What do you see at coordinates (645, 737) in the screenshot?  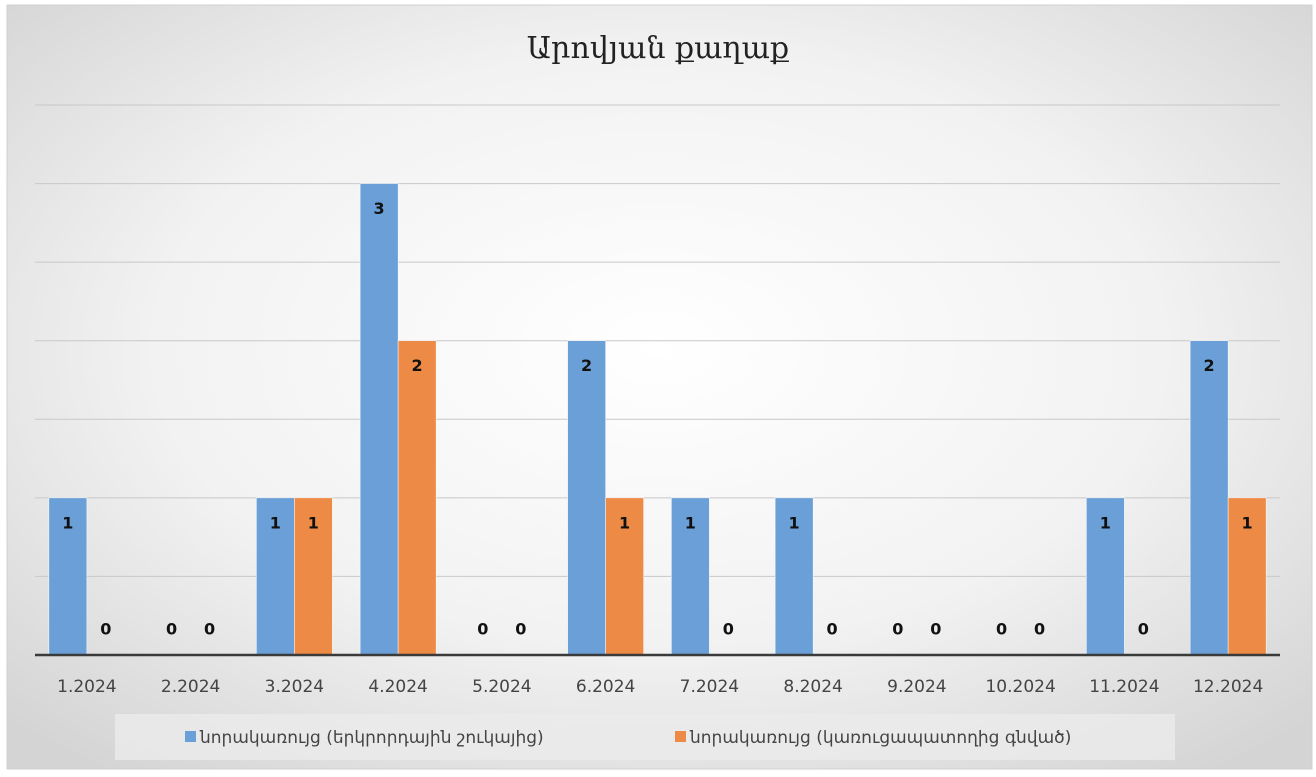 I see `legend-box` at bounding box center [645, 737].